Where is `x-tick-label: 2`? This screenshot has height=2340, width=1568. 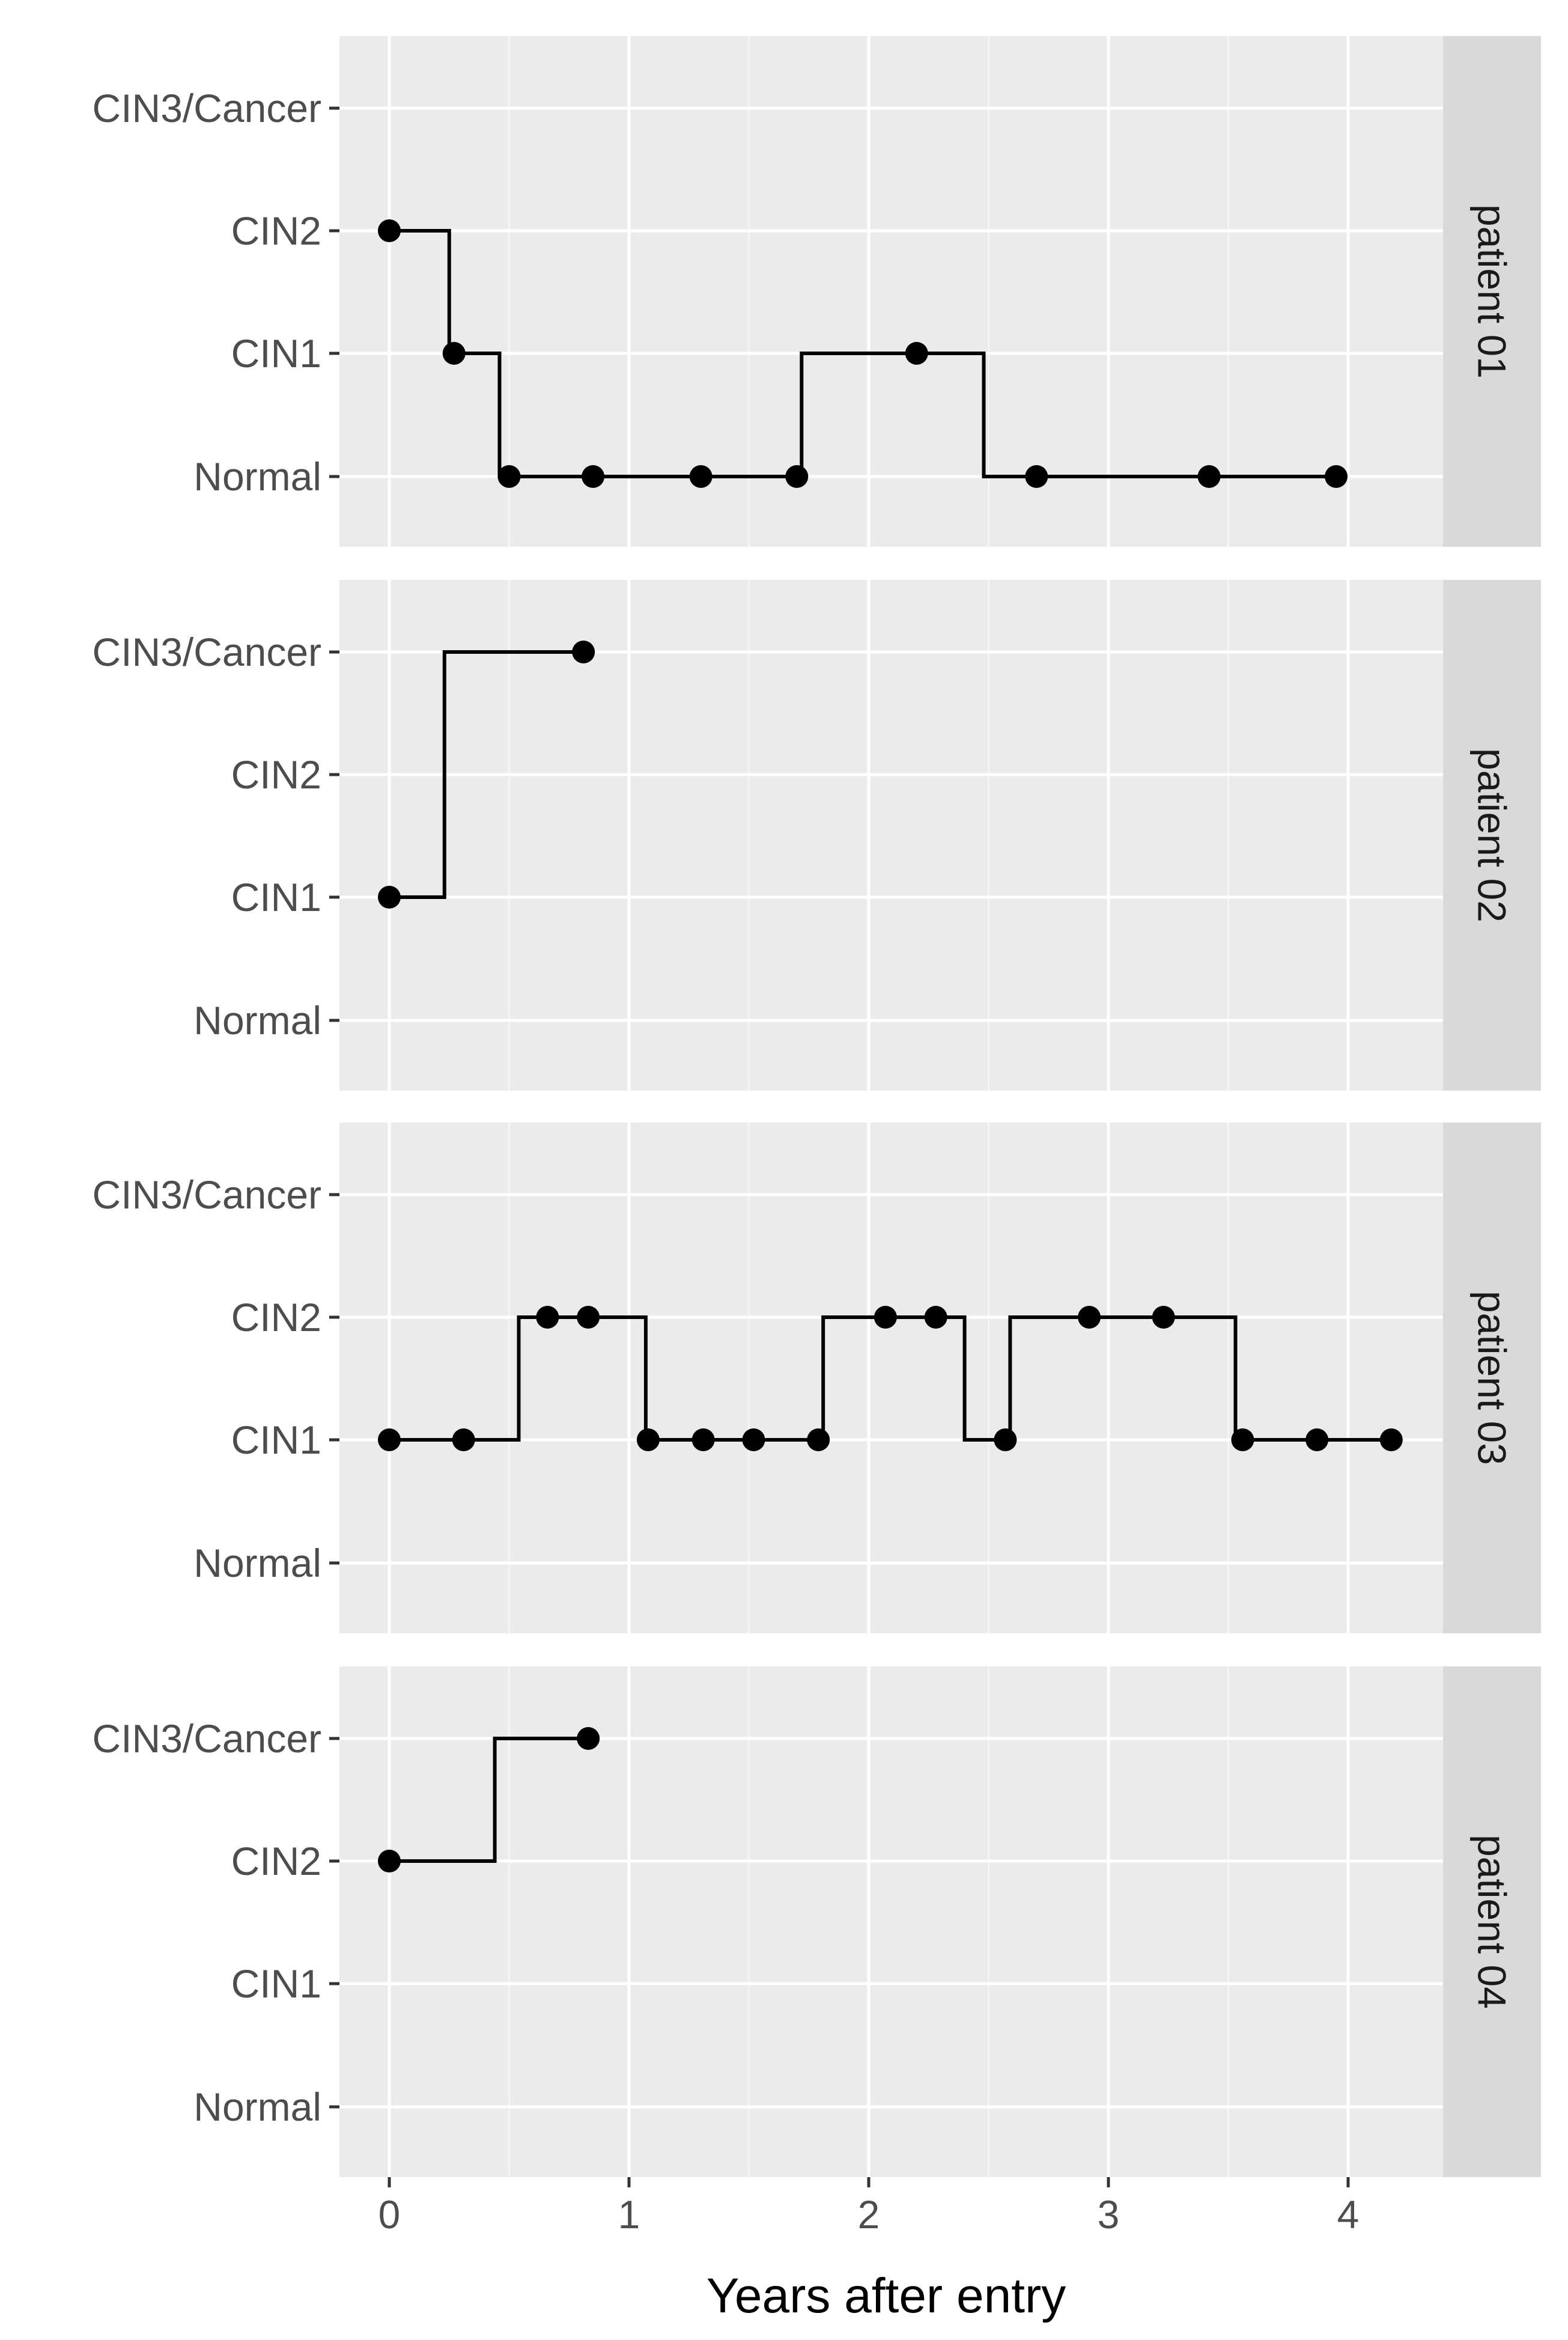 x-tick-label: 2 is located at coordinates (869, 2214).